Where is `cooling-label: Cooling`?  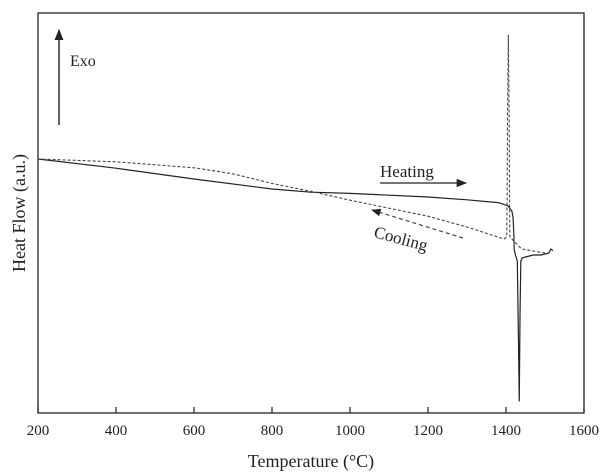
cooling-label: Cooling is located at coordinates (401, 239).